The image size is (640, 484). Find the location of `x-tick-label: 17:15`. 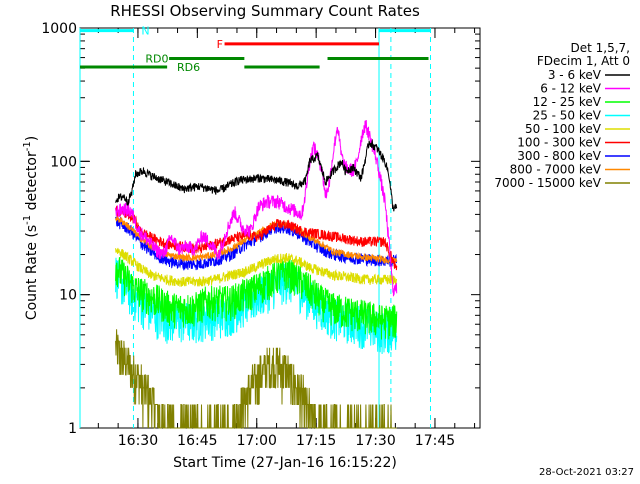

x-tick-label: 17:15 is located at coordinates (316, 441).